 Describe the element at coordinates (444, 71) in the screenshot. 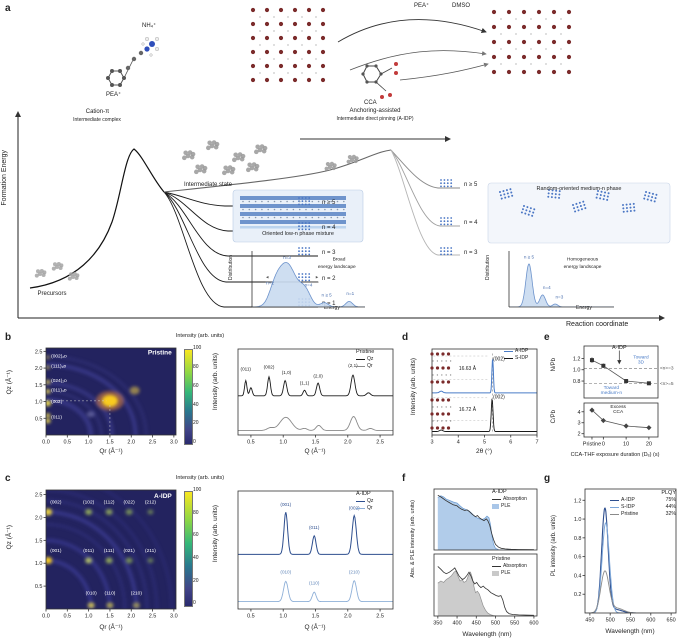

I see `cca-arrow` at that location.